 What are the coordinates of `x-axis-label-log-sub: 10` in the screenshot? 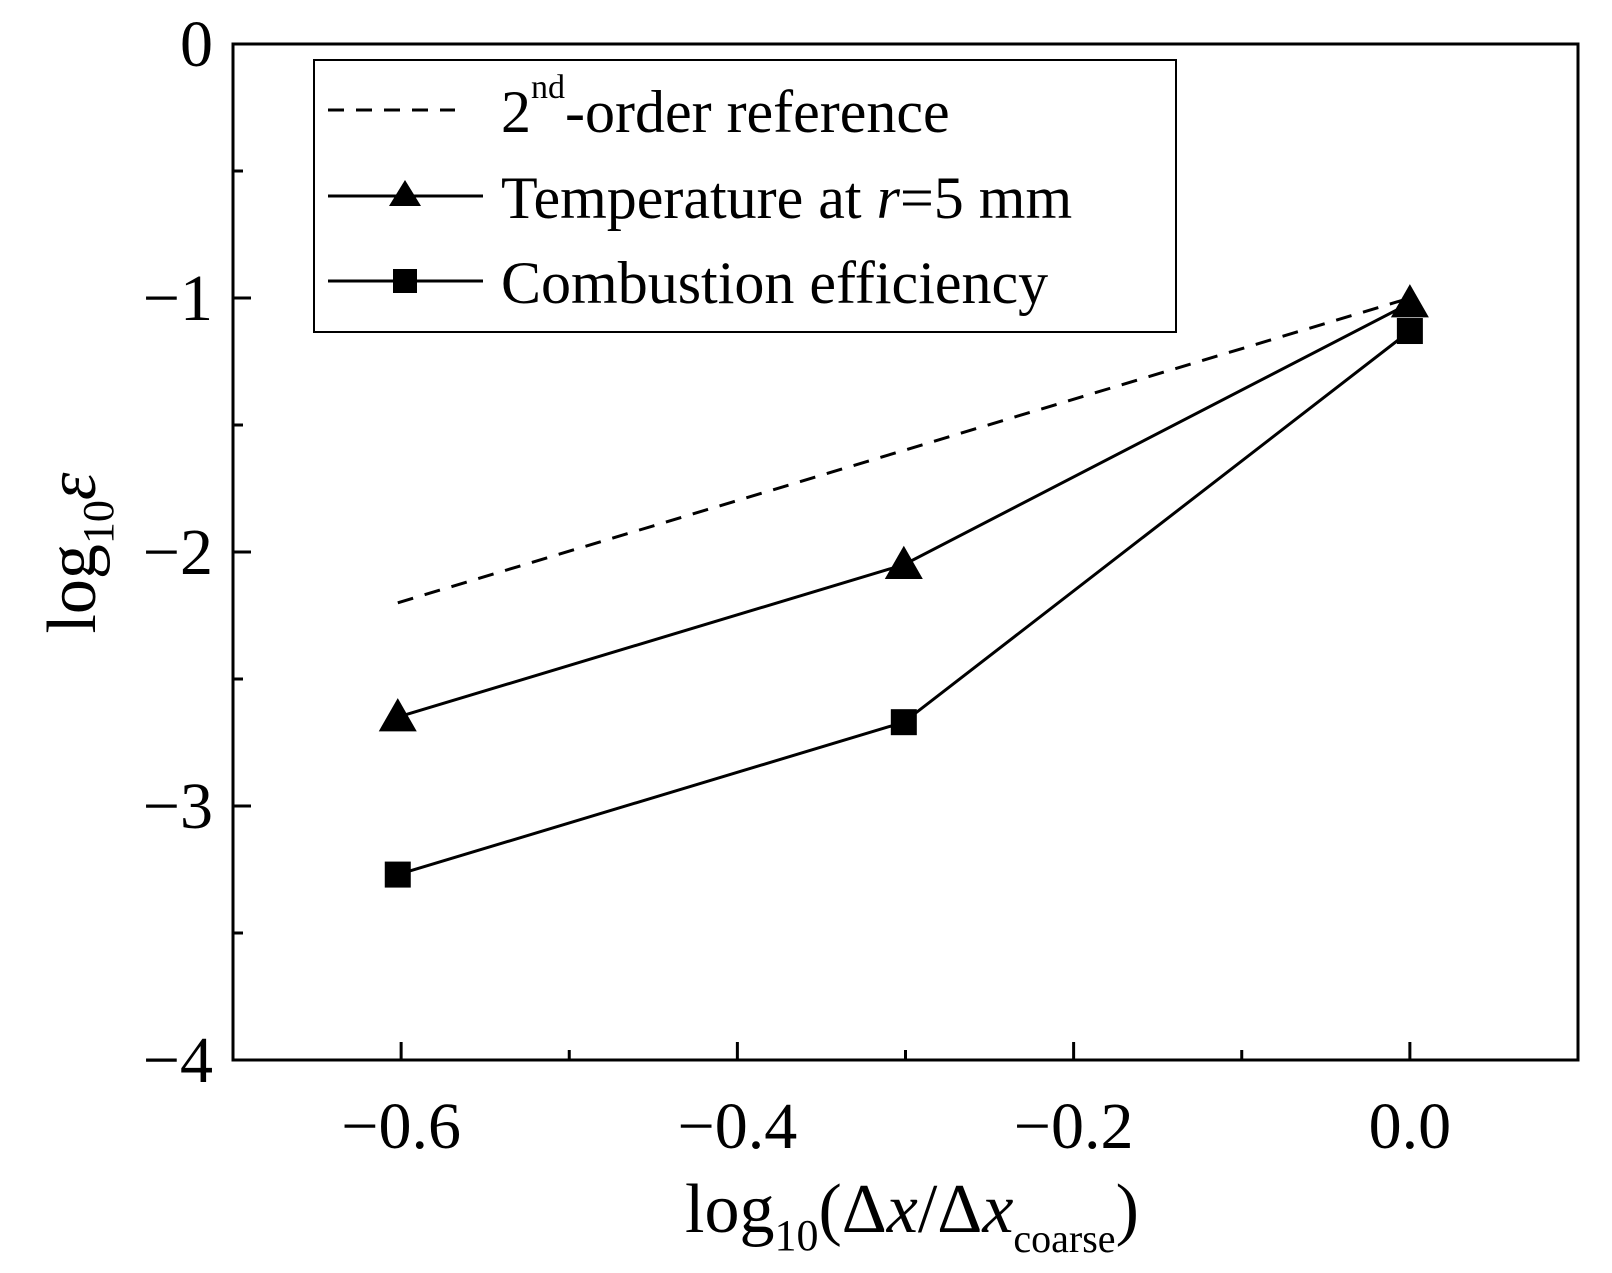 It's located at (796, 1235).